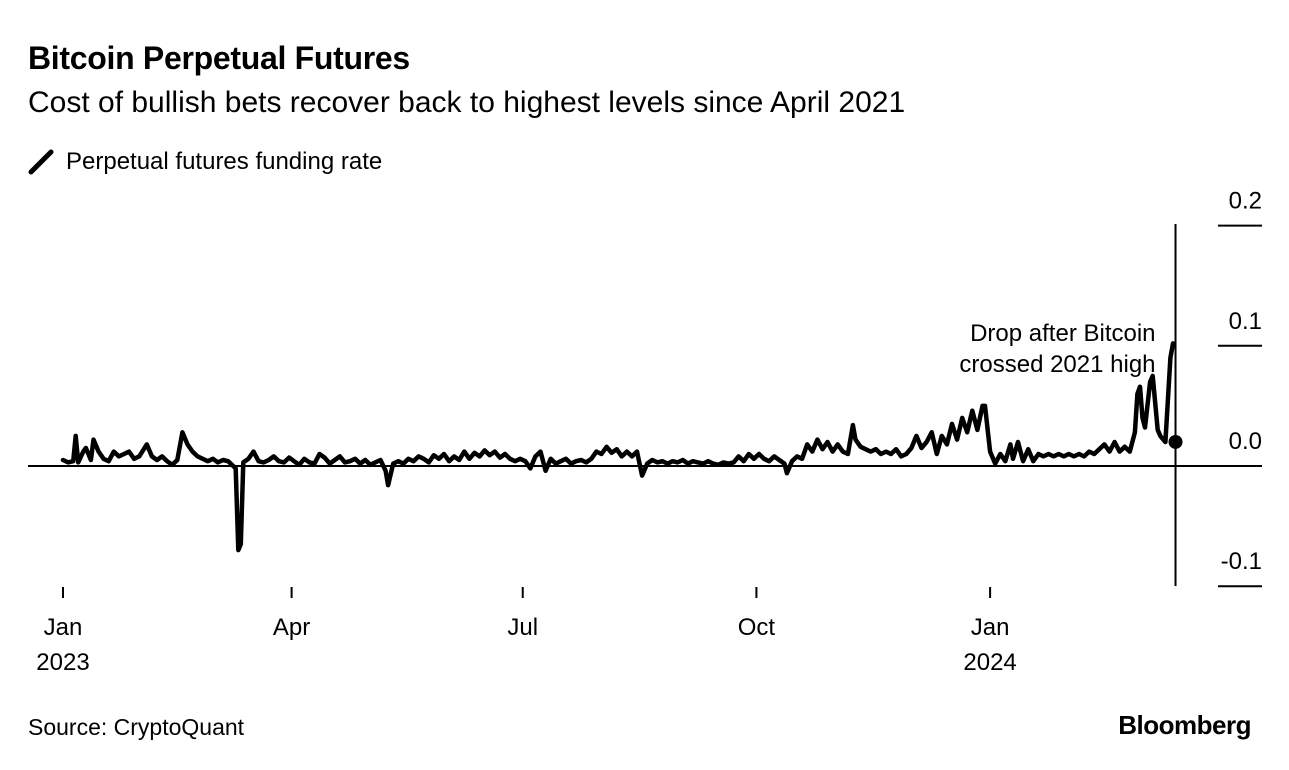 Image resolution: width=1289 pixels, height=770 pixels. What do you see at coordinates (1240, 388) in the screenshot?
I see `y-axis: 0.2 0.1 0.0 -0.1` at bounding box center [1240, 388].